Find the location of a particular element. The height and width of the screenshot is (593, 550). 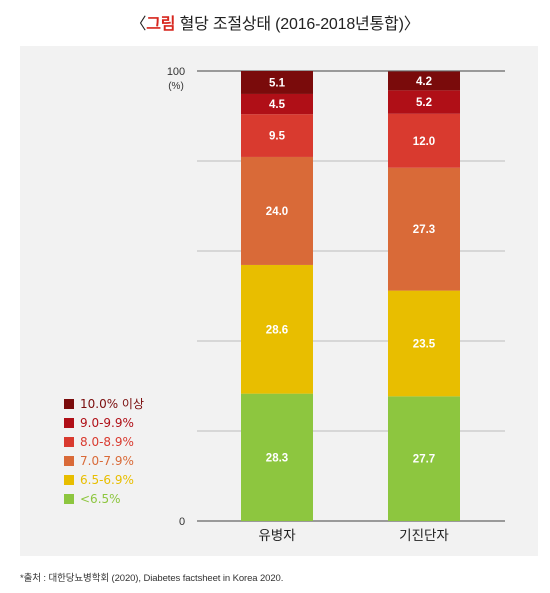

data-label: 9.5 is located at coordinates (277, 137).